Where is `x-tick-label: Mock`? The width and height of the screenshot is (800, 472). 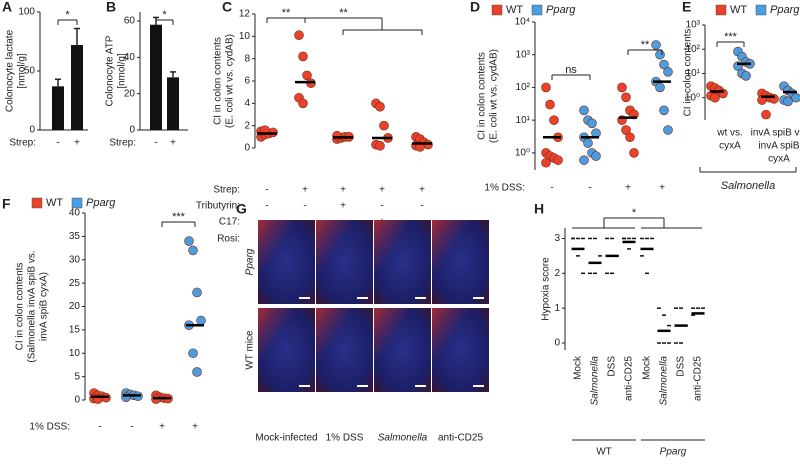
x-tick-label: Mock is located at coordinates (578, 367).